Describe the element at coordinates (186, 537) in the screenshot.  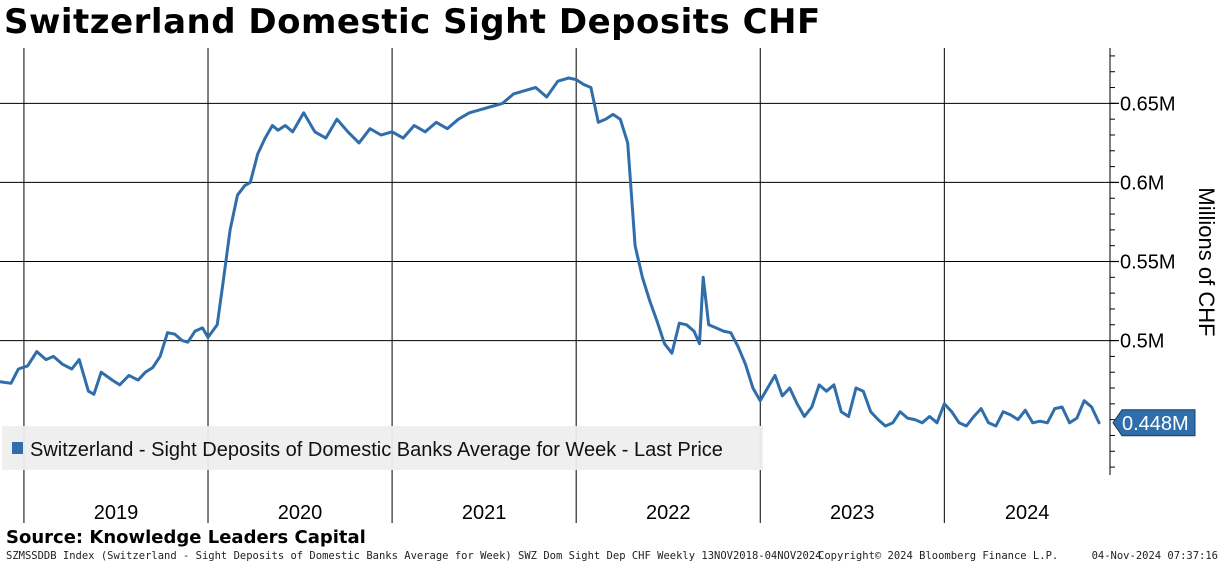
I see `source-note: Source: Knowledge Leaders Capital` at that location.